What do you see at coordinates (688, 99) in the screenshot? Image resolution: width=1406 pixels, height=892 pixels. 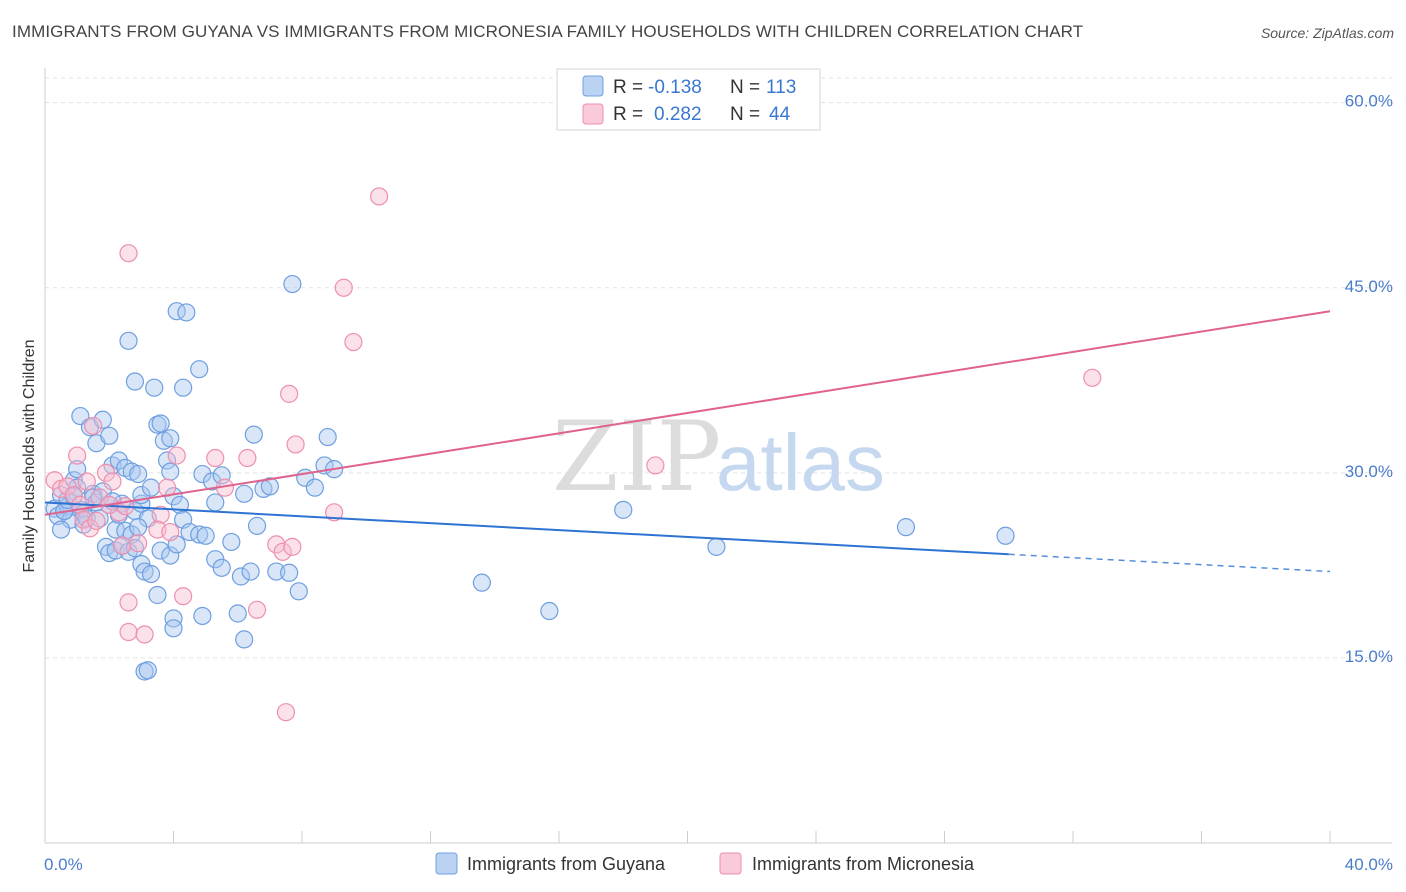 I see `correlation-legend: R = -0.138 N = 113 R = 0.282 N = 44` at bounding box center [688, 99].